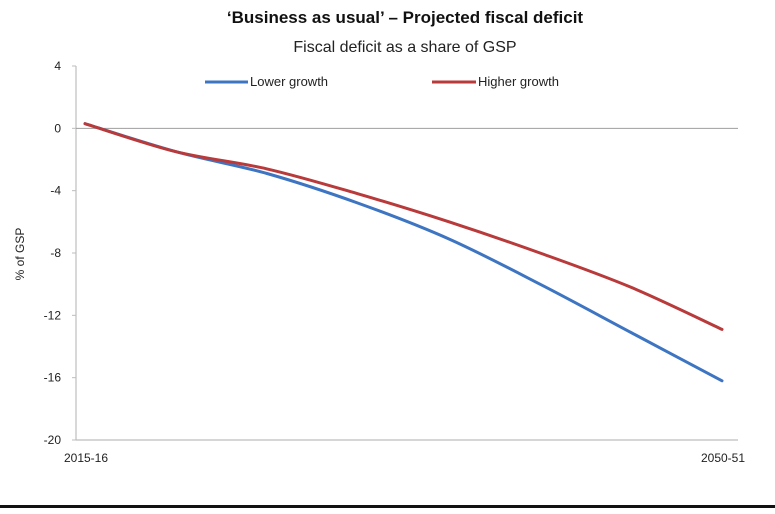 The image size is (775, 514). What do you see at coordinates (518, 81) in the screenshot?
I see `legend-label-higher-growth: Higher growth` at bounding box center [518, 81].